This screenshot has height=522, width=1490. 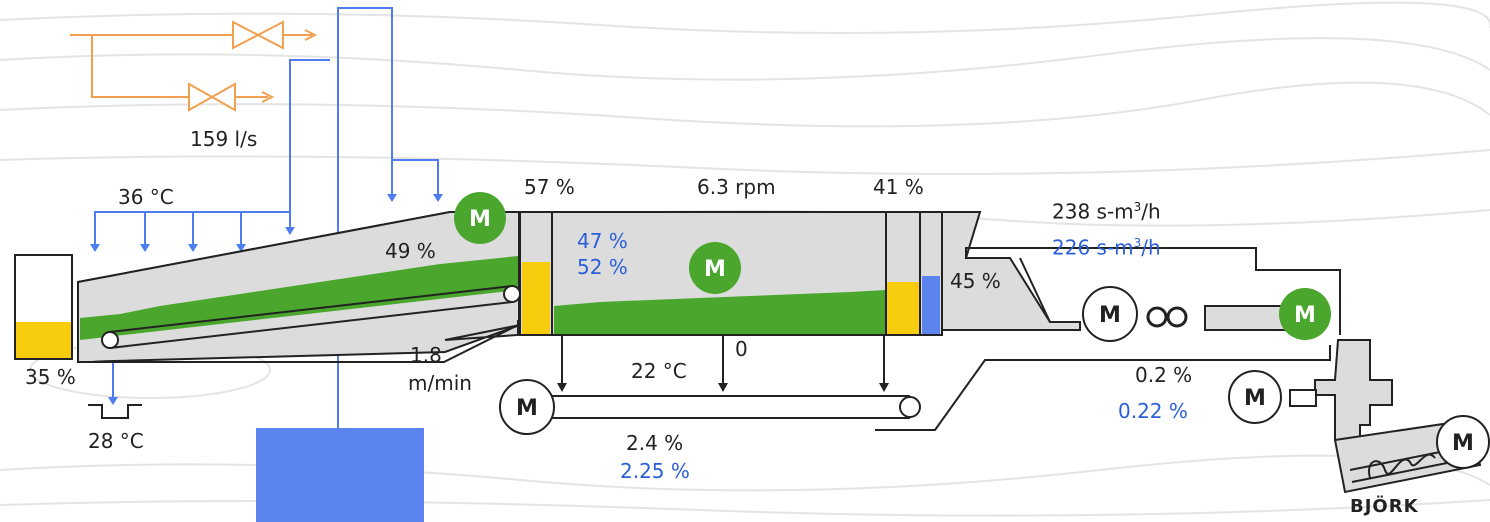 I want to click on bottom-conveyor, so click(x=734, y=407).